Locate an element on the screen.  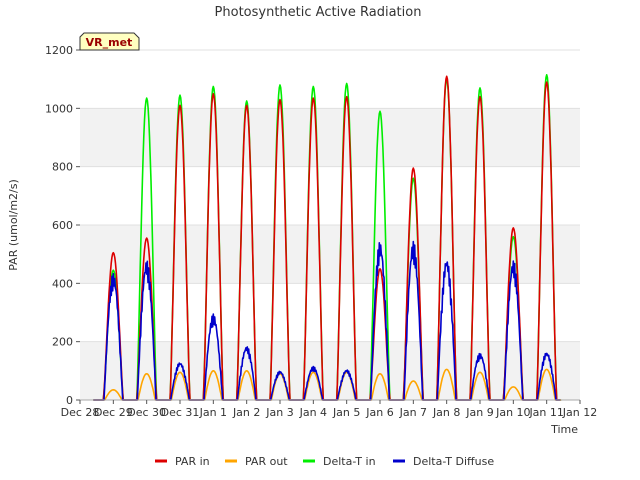
x-tick-label: Jan 5 is located at coordinates (346, 412).